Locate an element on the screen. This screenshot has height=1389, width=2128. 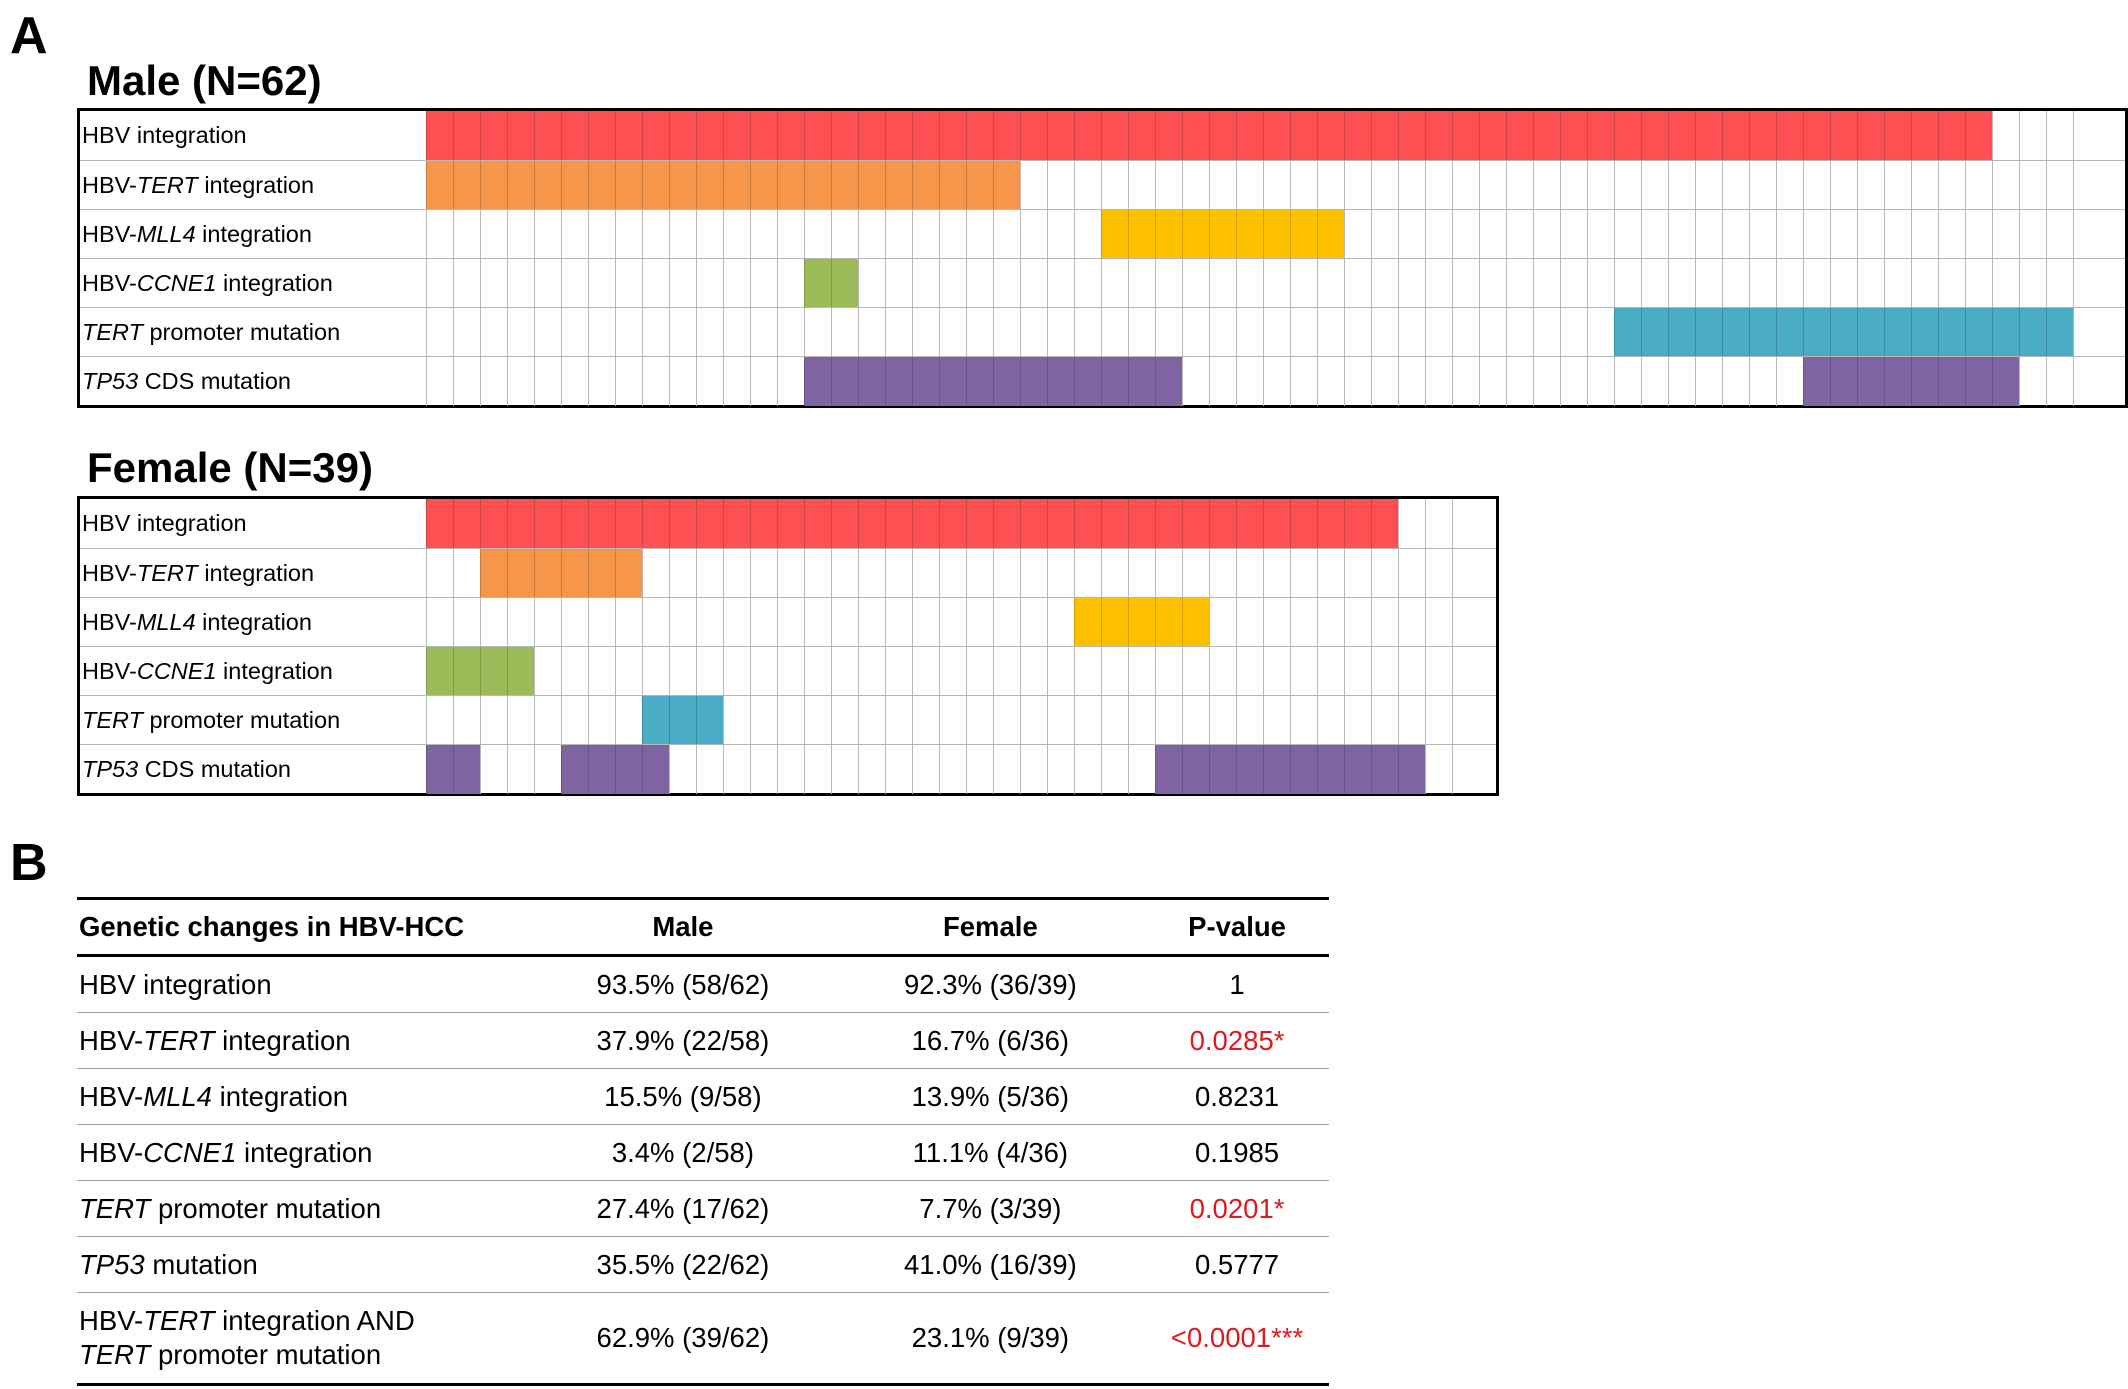
grid-row-label: HBV-CCNE1 integration is located at coordinates (207, 671).